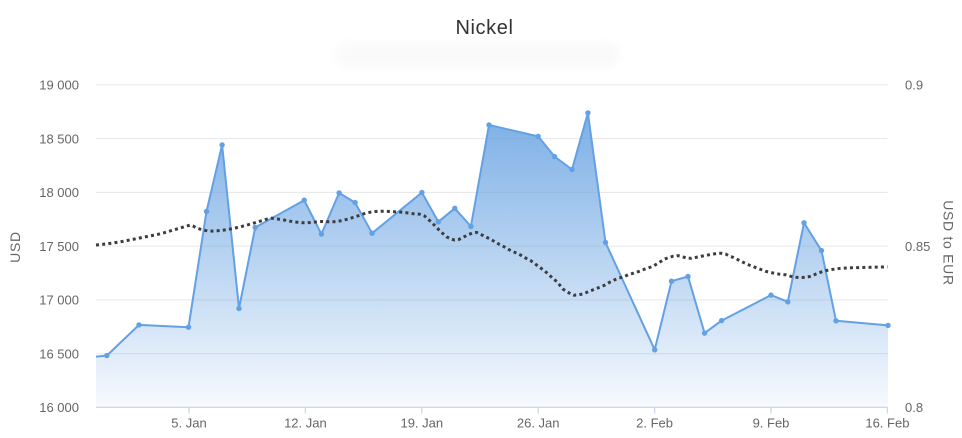 The width and height of the screenshot is (962, 438). Describe the element at coordinates (15, 247) in the screenshot. I see `svg-text: USD` at that location.